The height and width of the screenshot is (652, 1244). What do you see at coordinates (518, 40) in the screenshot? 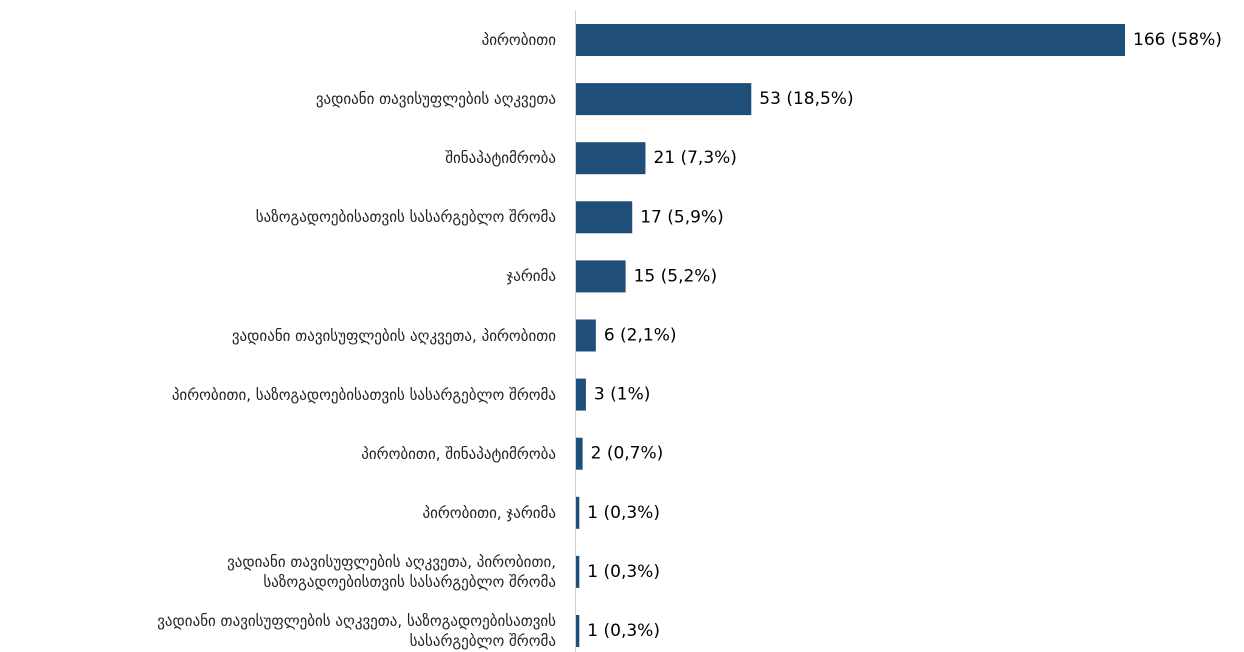
I see `category-label: პირობითი` at bounding box center [518, 40].